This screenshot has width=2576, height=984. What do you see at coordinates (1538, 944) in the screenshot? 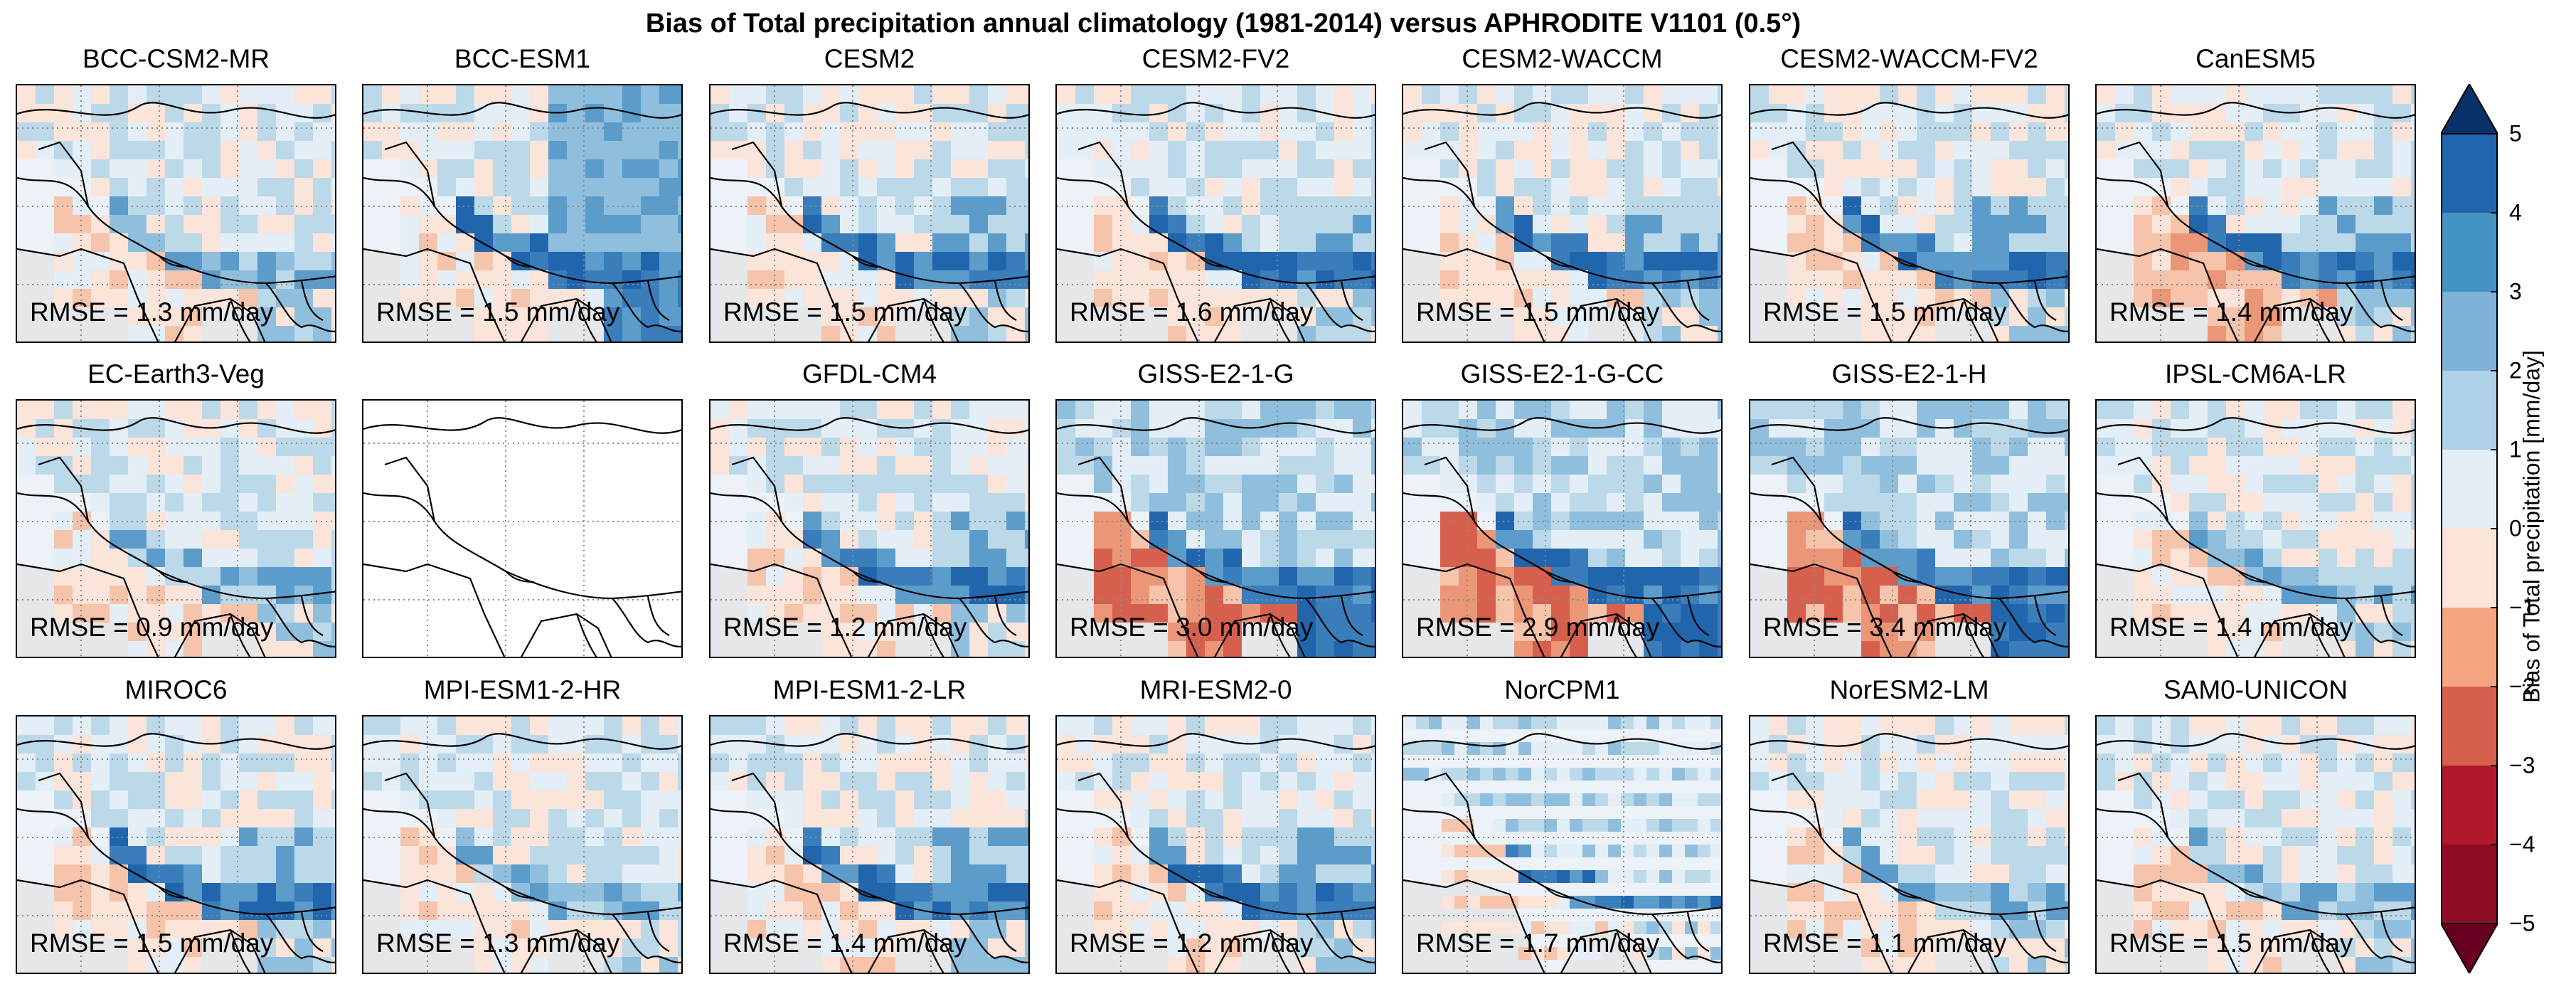
I see `rmse-label: RMSE = 1.7 mm/day` at bounding box center [1538, 944].